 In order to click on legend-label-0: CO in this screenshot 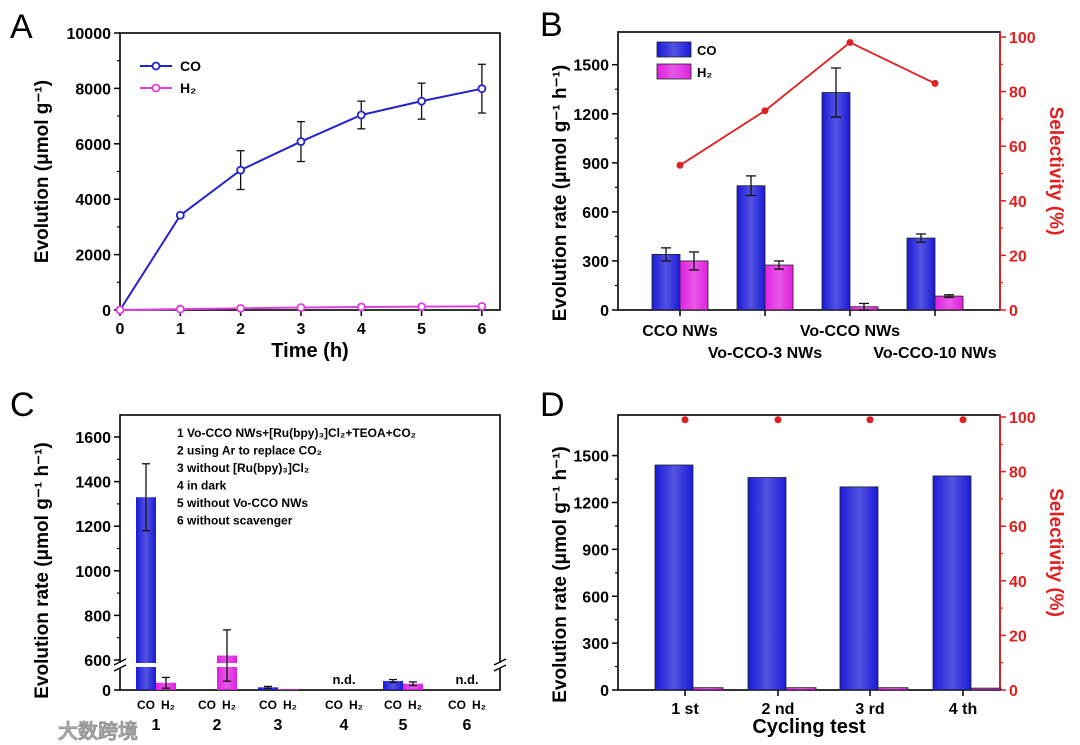, I will do `click(707, 50)`.